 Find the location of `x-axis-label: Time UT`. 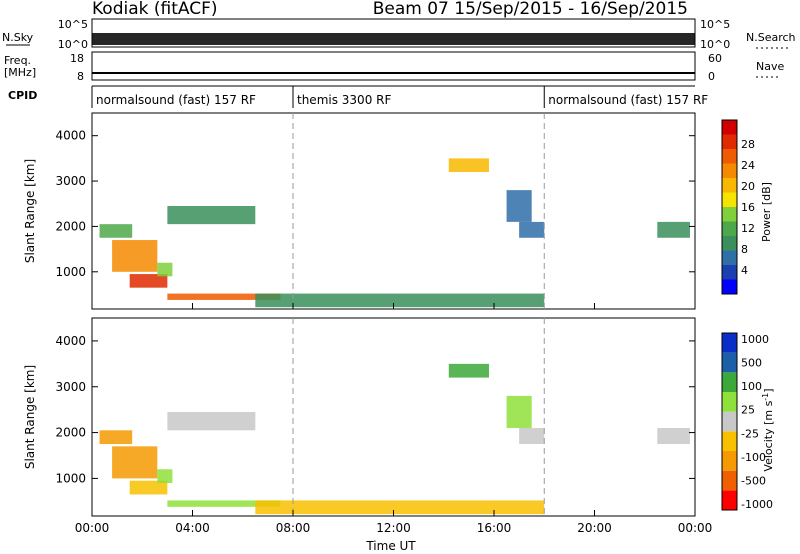

x-axis-label: Time UT is located at coordinates (390, 546).